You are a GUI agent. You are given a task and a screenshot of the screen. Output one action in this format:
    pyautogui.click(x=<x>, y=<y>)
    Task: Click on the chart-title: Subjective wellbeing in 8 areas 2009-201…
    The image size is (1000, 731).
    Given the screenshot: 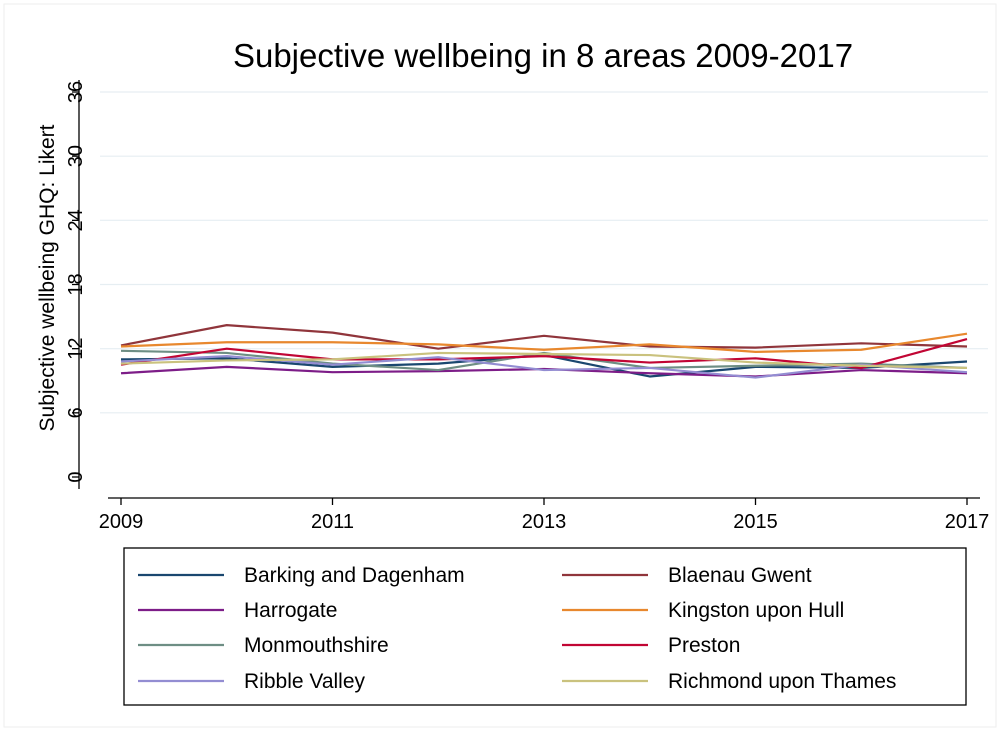 What is the action you would take?
    pyautogui.click(x=543, y=55)
    